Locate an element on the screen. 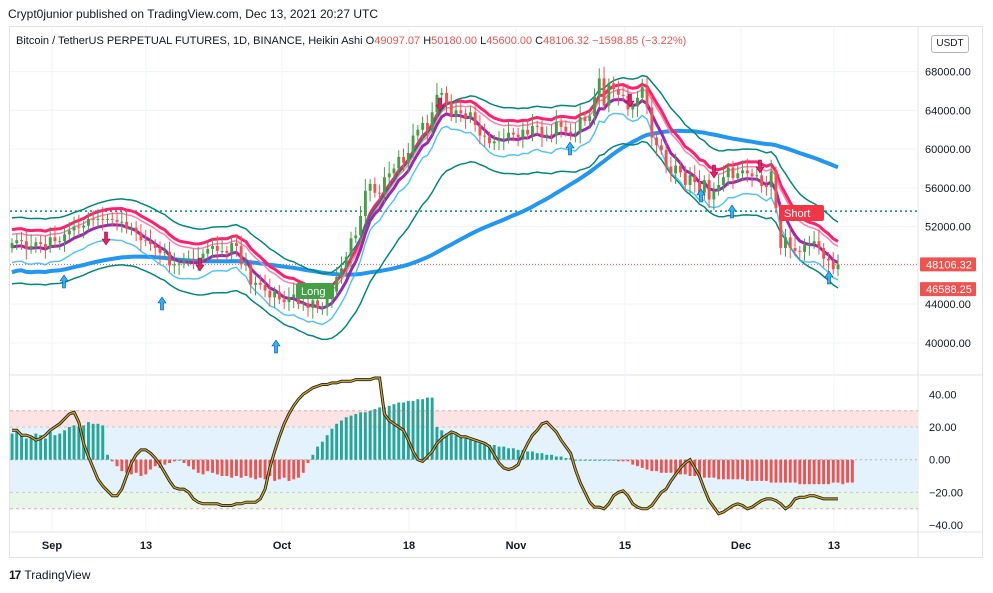 The image size is (993, 593). down-arrow-icon is located at coordinates (630, 100).